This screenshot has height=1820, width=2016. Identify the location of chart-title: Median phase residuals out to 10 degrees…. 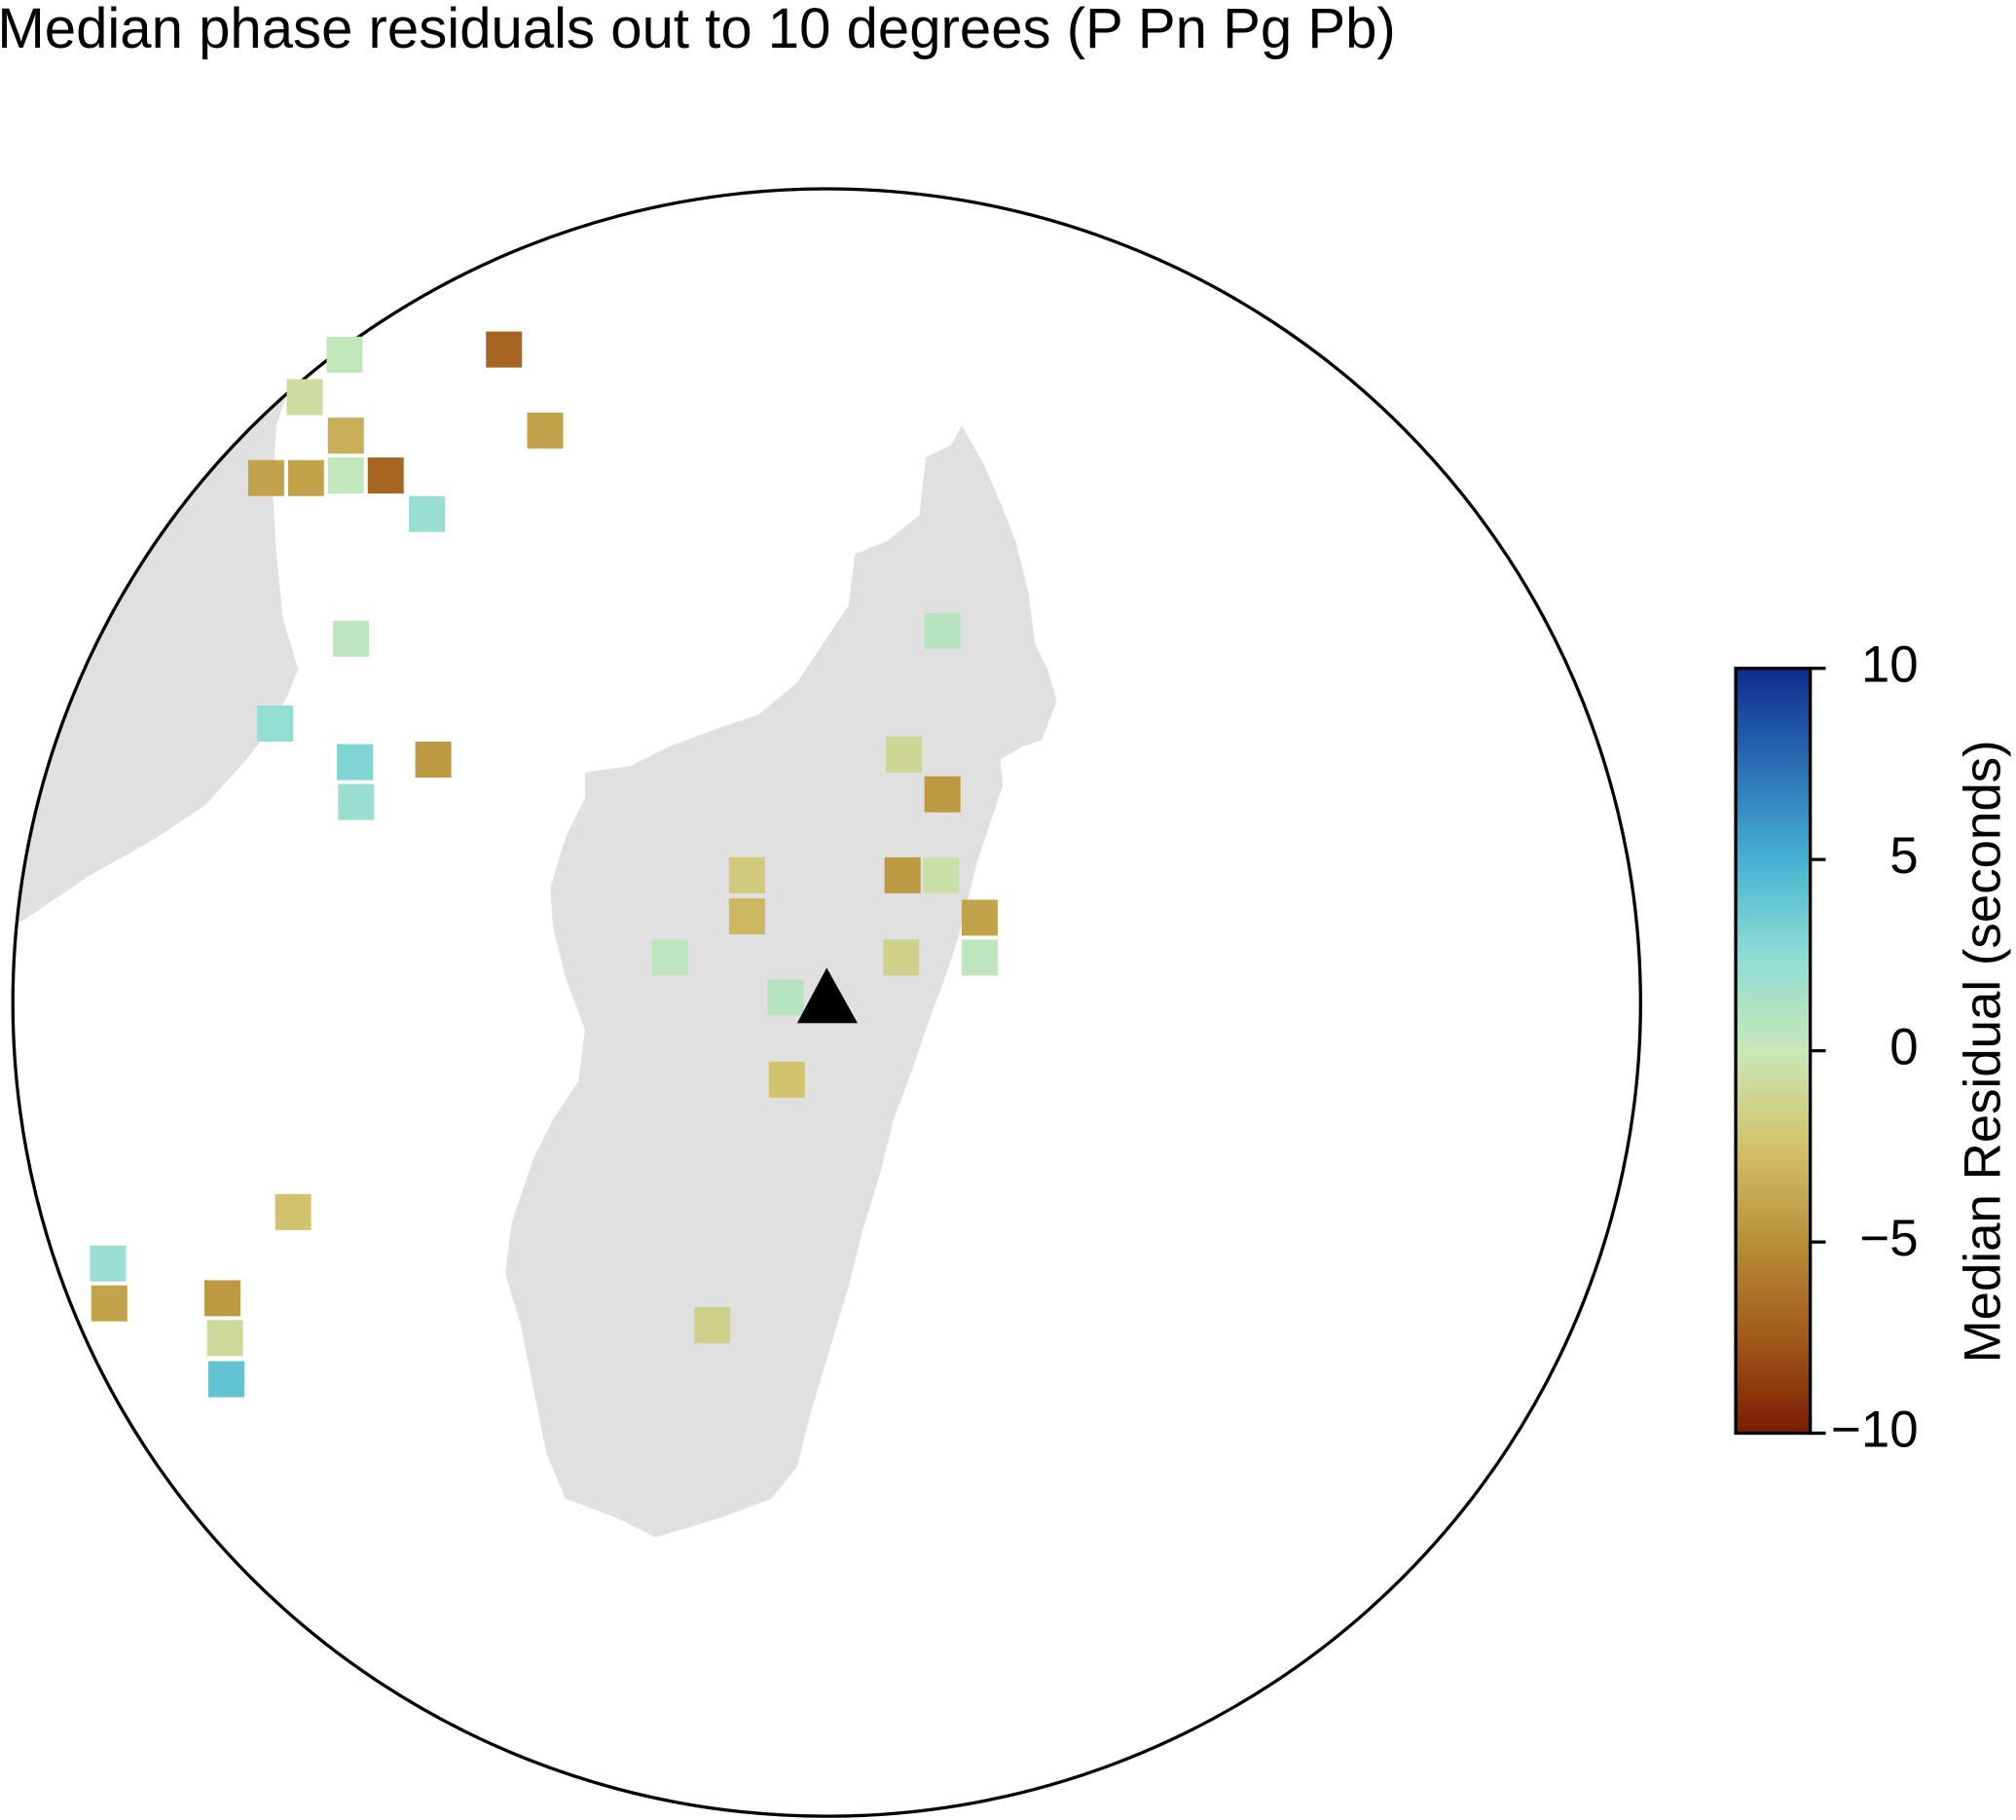
(698, 30).